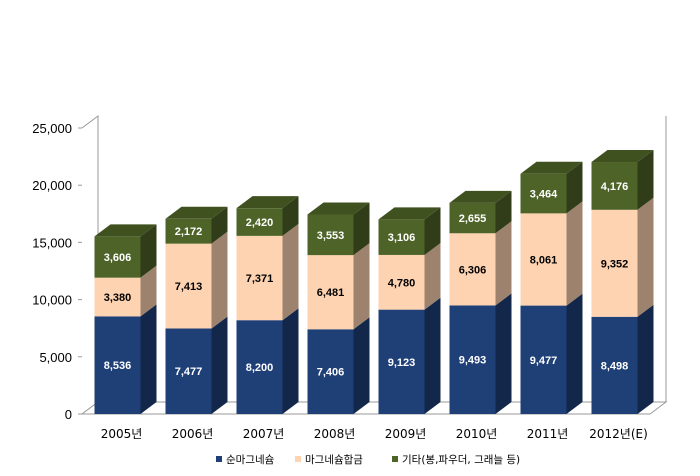  Describe the element at coordinates (368, 460) in the screenshot. I see `chart-legend: 순마그네슘 마그네슘합금 기타(봉,파우더, 그래늘 등)` at that location.